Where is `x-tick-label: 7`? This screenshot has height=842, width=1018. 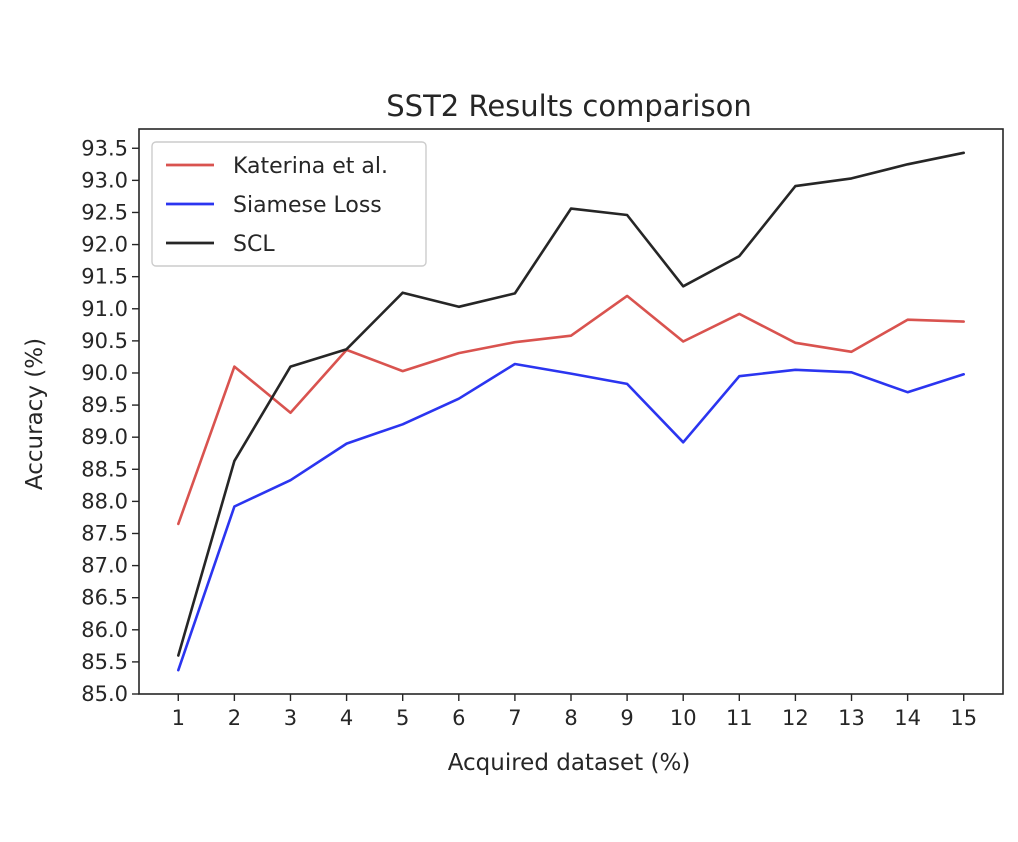 x-tick-label: 7 is located at coordinates (514, 718).